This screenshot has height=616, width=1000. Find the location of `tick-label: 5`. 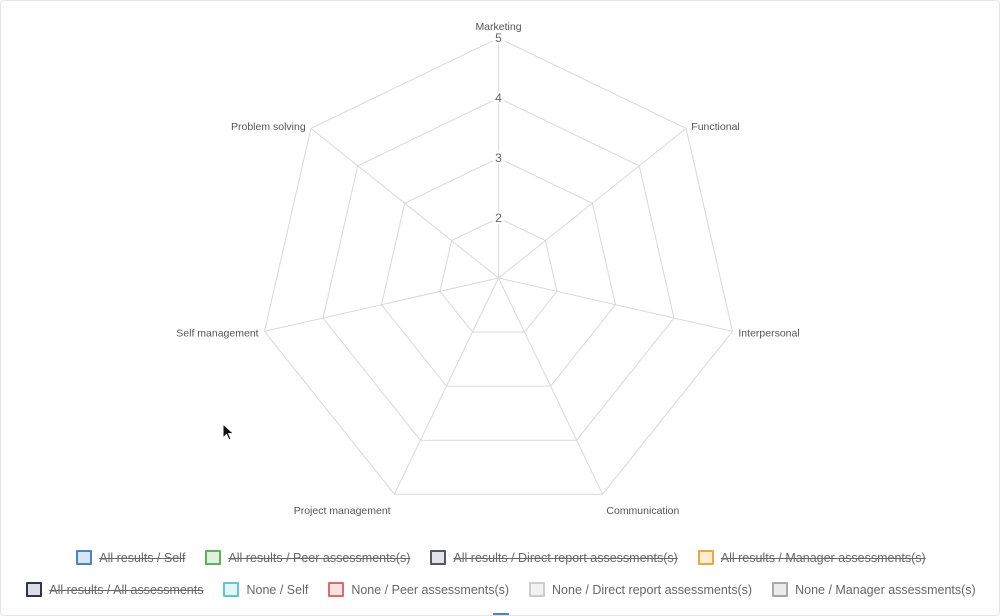

tick-label: 5 is located at coordinates (498, 38).